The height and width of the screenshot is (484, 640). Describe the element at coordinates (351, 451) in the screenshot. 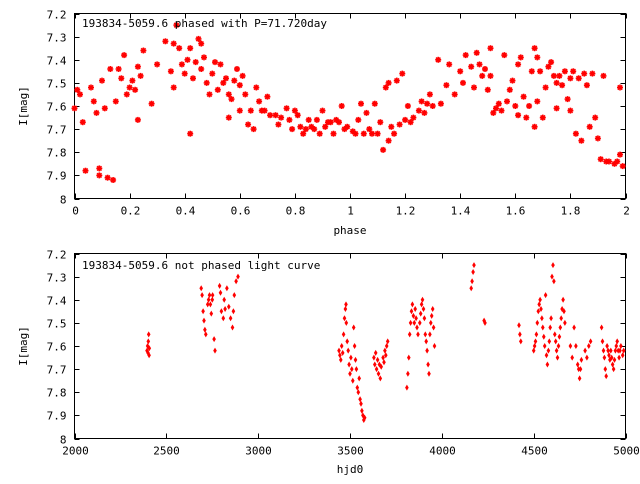

I see `x-tick-labels: 2000 2500 3000 3500 4000 4500 5000` at that location.